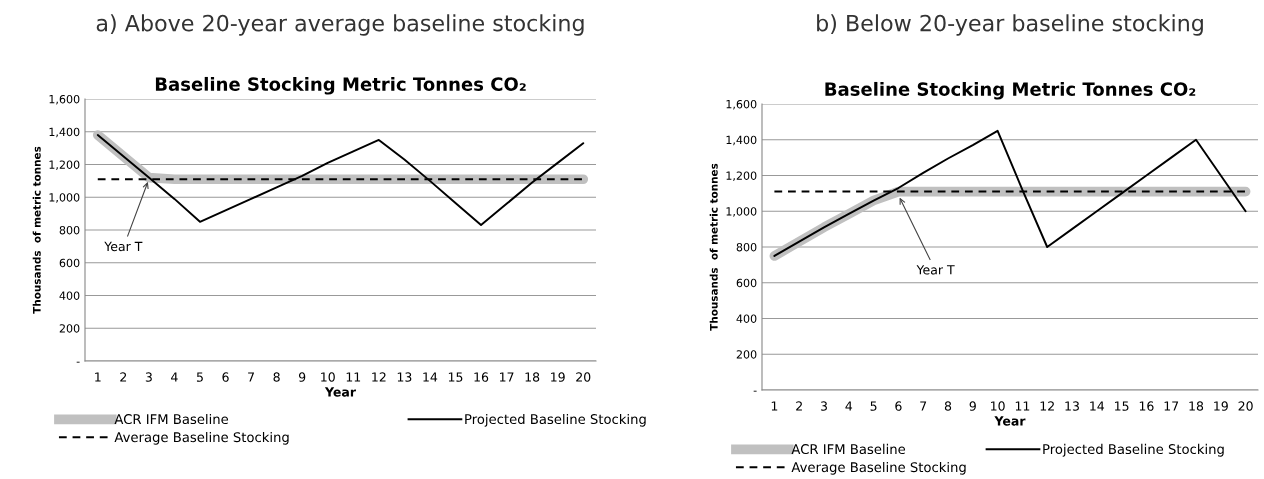 The image size is (1264, 479). I want to click on chart-title: b) Below 20-year baseline stocking, so click(1010, 25).